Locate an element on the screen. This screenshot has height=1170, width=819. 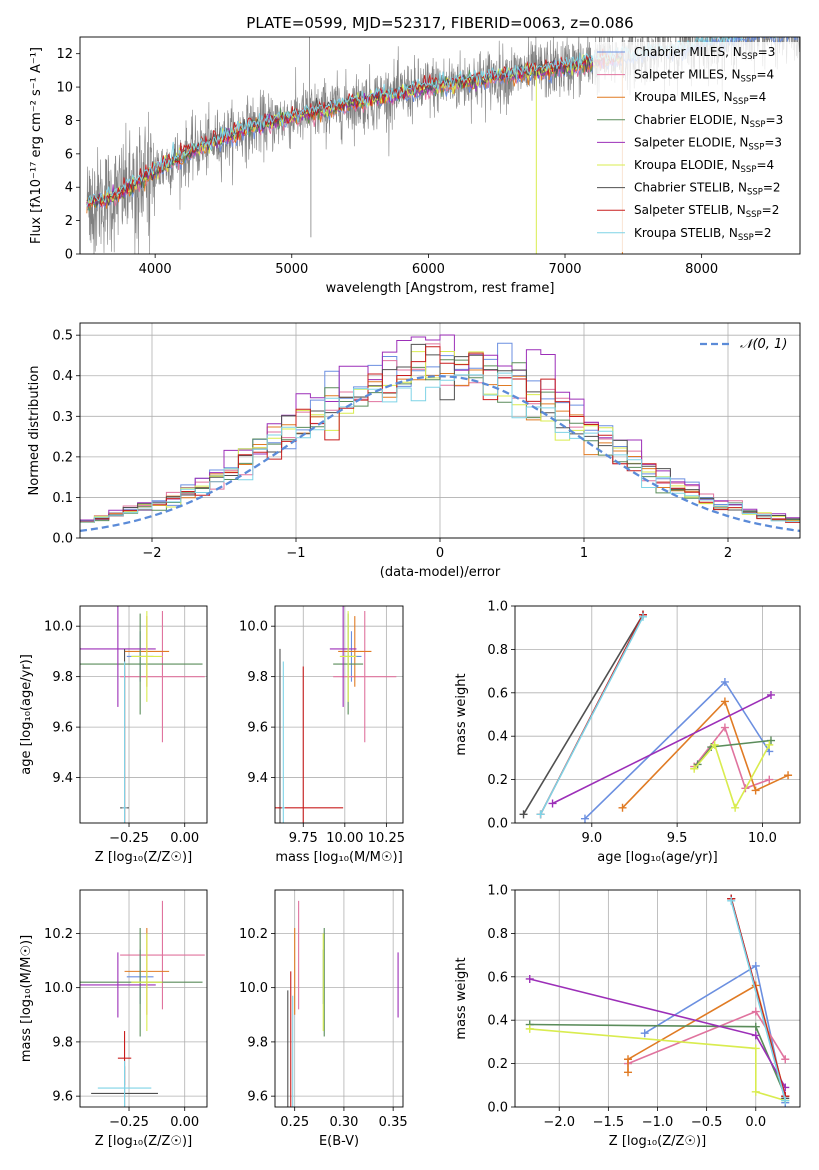
x-tick-label: −0.25 is located at coordinates (129, 1122).